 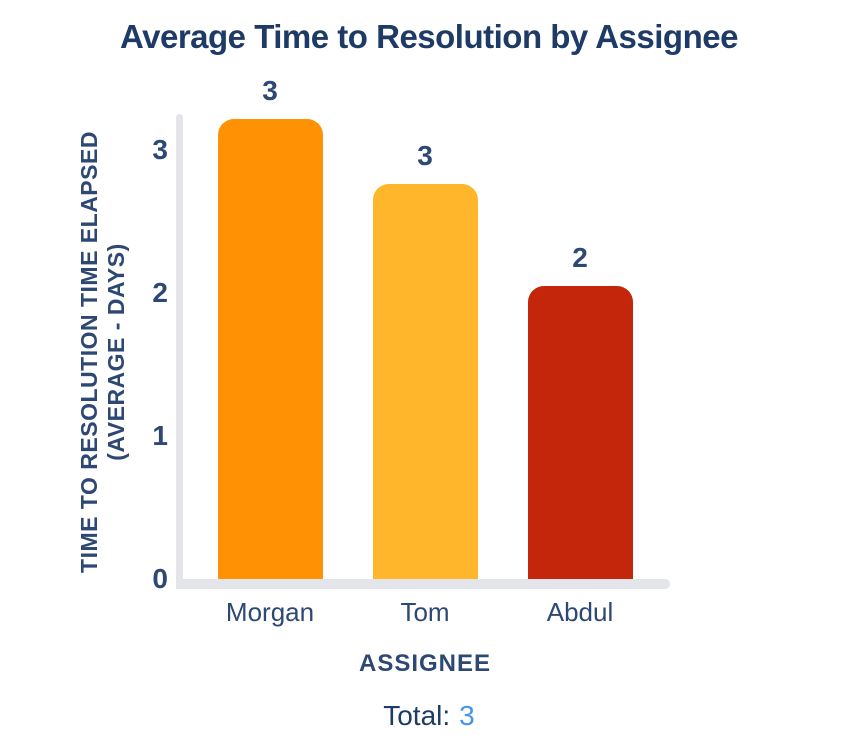 What do you see at coordinates (160, 292) in the screenshot?
I see `y-tick-label: 2` at bounding box center [160, 292].